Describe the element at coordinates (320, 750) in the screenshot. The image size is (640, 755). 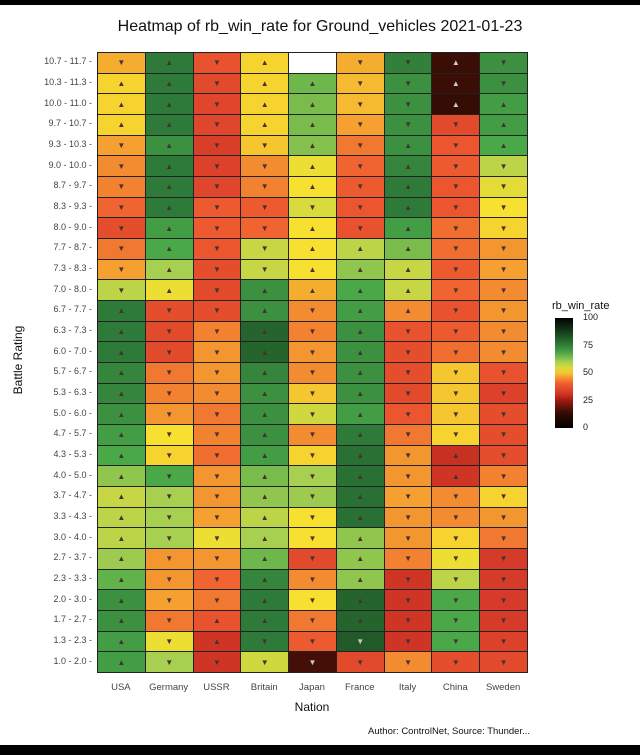
I see `bottom-border` at that location.